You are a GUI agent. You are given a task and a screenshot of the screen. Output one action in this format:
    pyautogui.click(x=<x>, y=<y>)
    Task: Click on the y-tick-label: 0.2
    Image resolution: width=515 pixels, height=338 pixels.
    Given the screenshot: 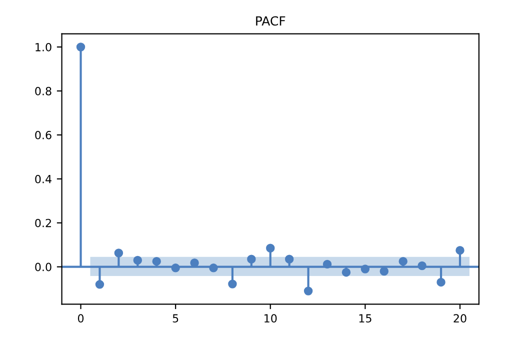 What is the action you would take?
    pyautogui.click(x=43, y=223)
    